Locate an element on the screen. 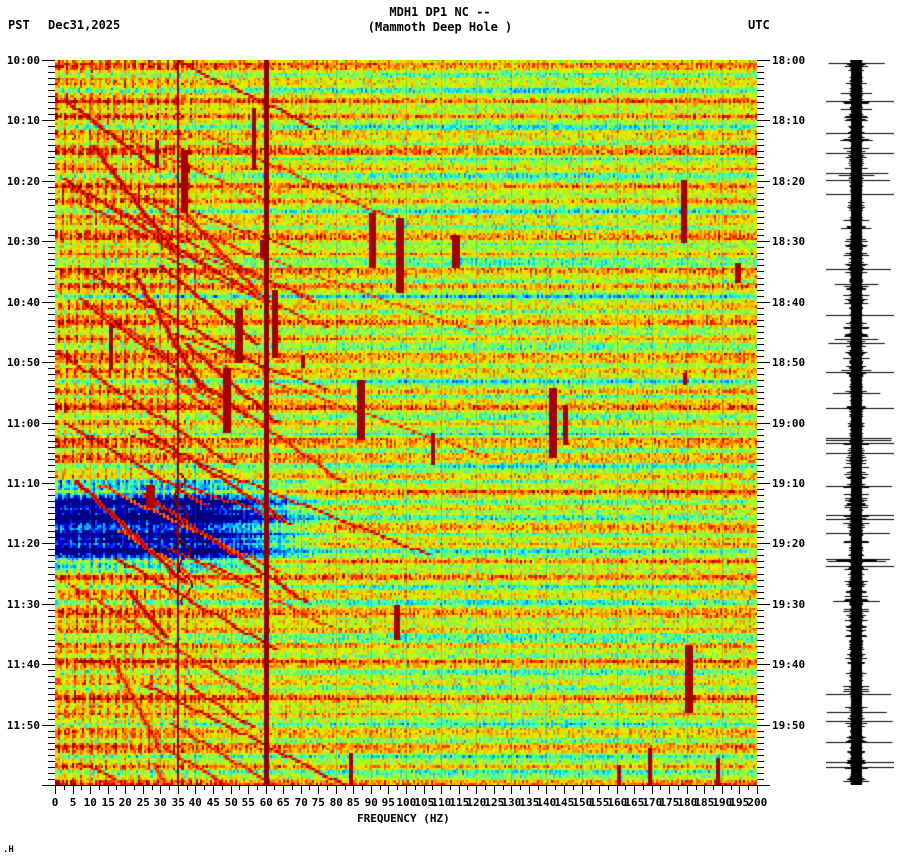 Image resolution: width=902 pixels, height=864 pixels. freq-tick-label: 125 is located at coordinates (494, 802).